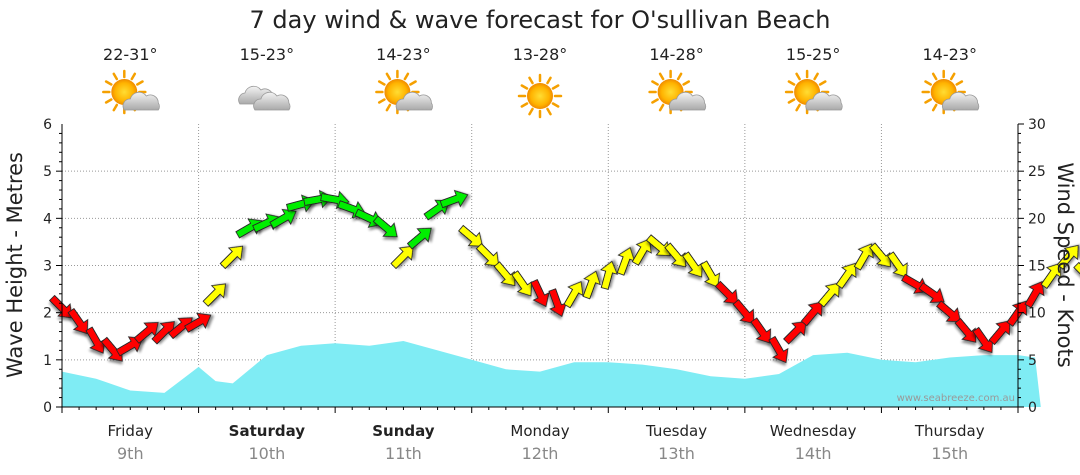 This screenshot has width=1080, height=475. What do you see at coordinates (676, 431) in the screenshot?
I see `day-label: Tuesday` at bounding box center [676, 431].